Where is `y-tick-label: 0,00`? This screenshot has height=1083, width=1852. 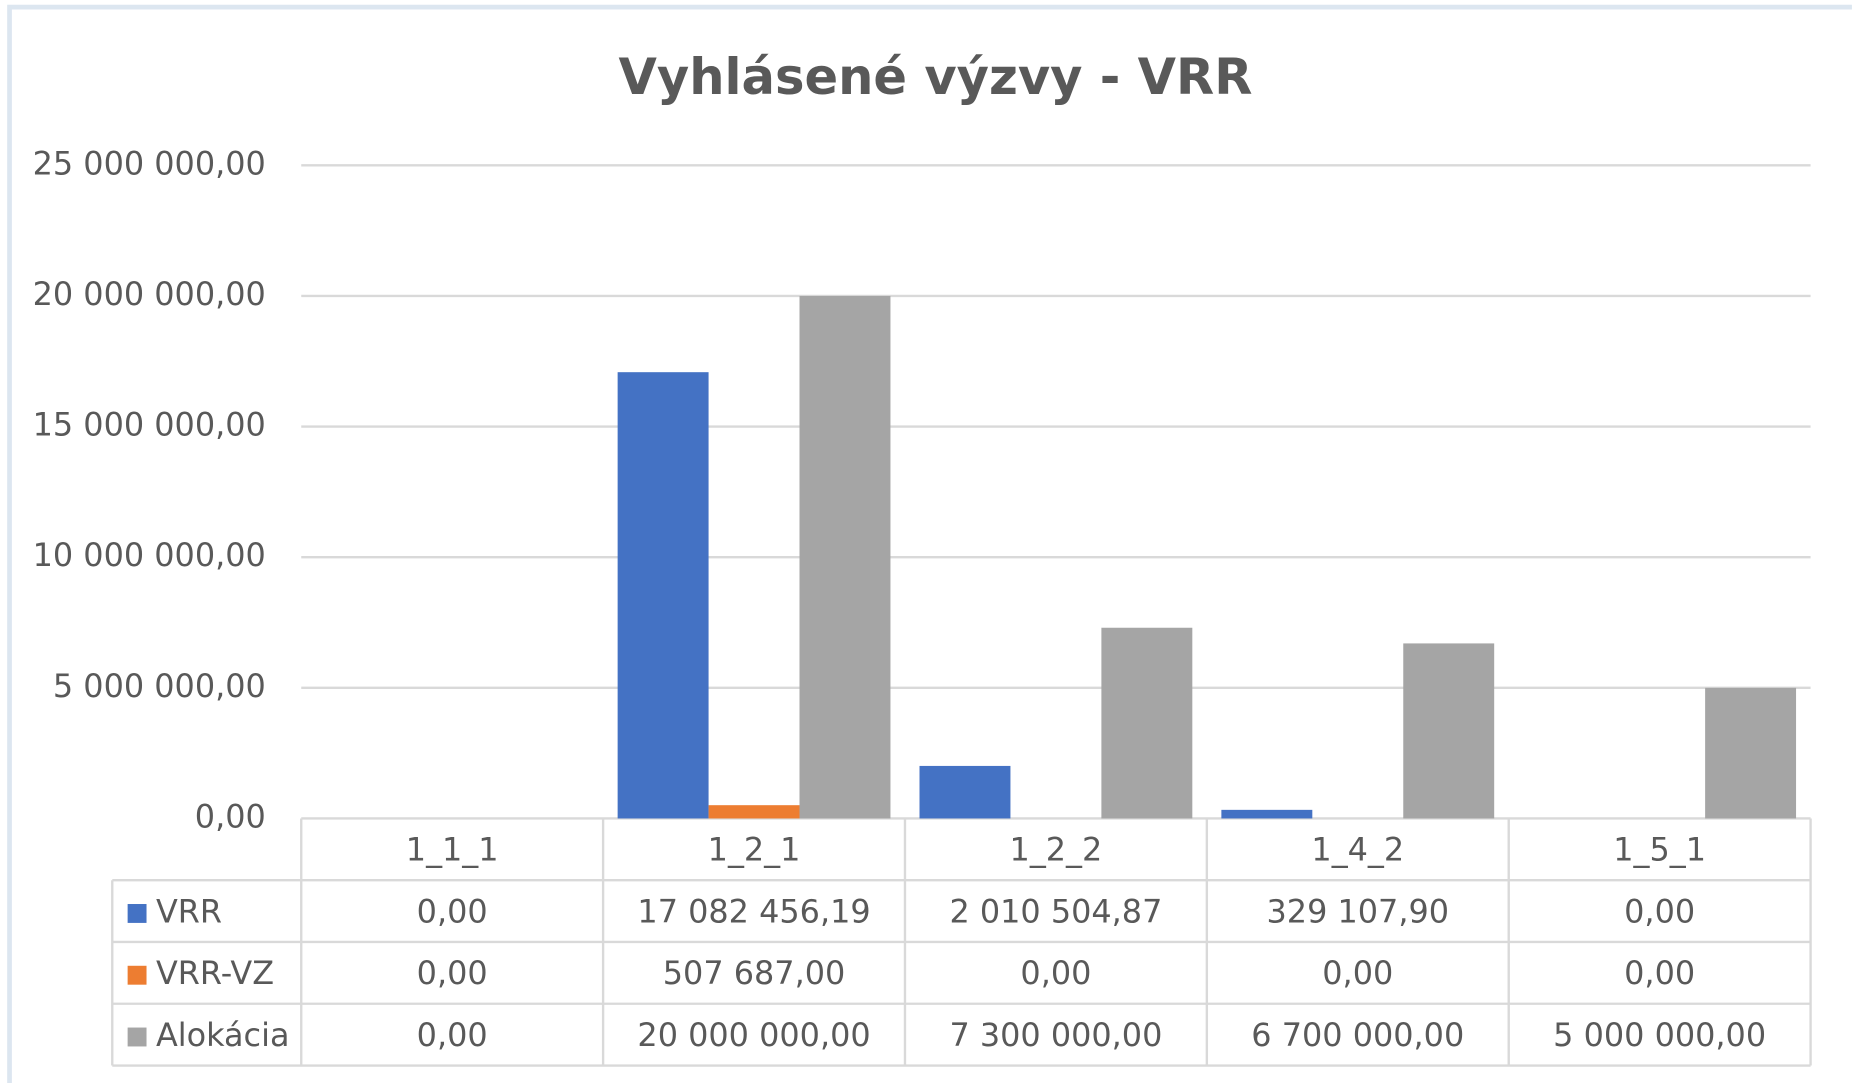 y-tick-label: 0,00 is located at coordinates (230, 816).